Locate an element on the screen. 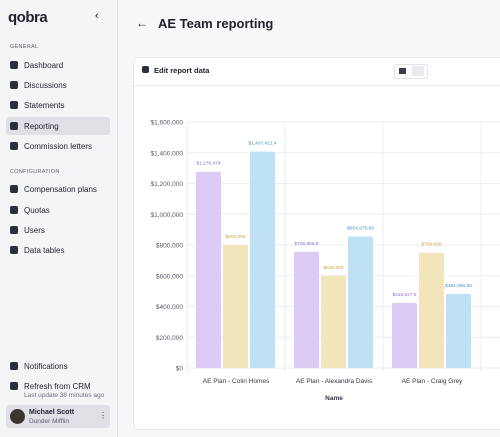 The height and width of the screenshot is (437, 500). nav-label: Refresh from CRM is located at coordinates (57, 386).